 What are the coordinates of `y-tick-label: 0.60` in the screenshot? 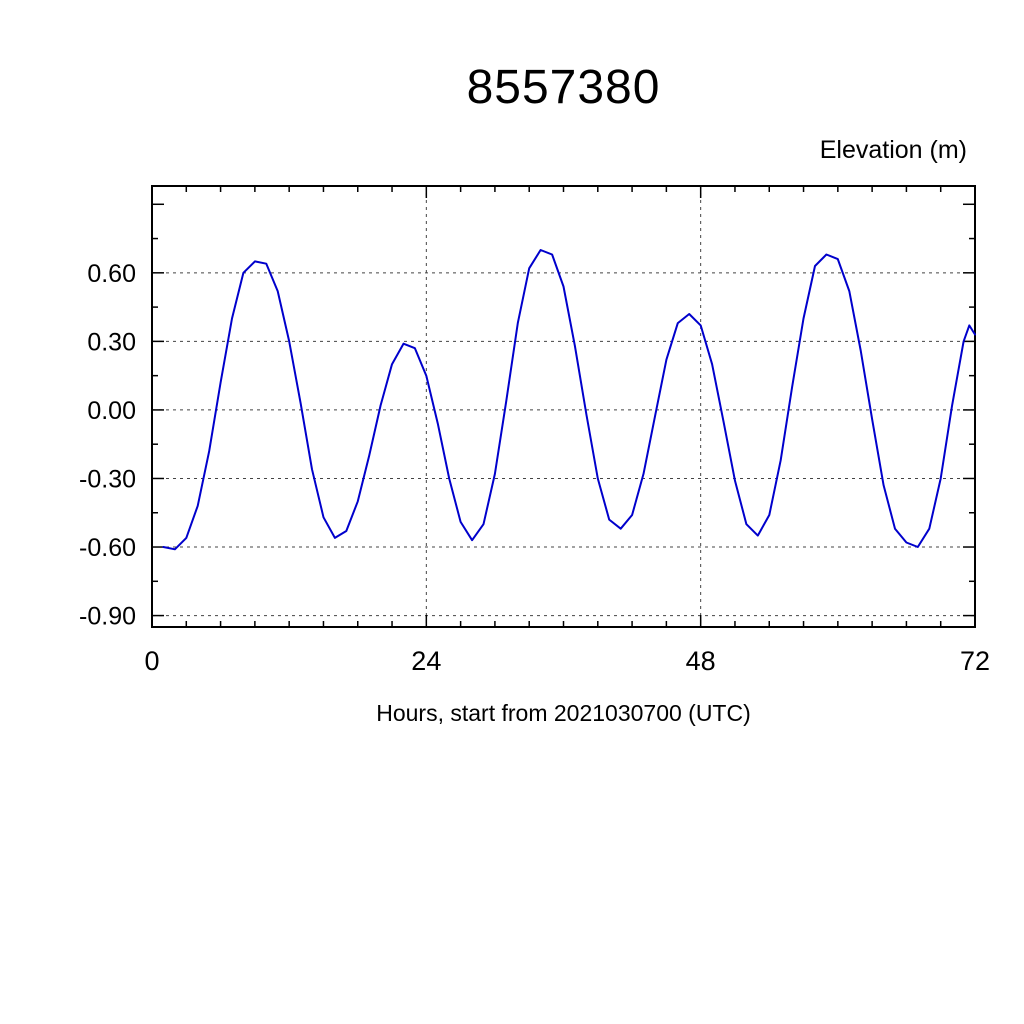 It's located at (111, 274).